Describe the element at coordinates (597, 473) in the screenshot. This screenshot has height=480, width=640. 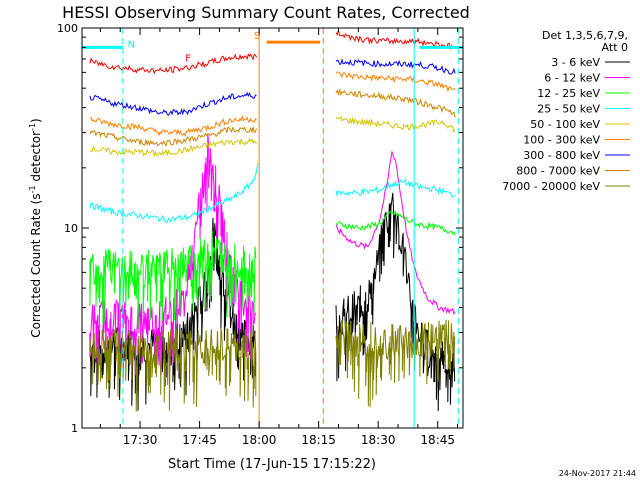
I see `date-stamp: 24-Nov-2017 21:44` at that location.